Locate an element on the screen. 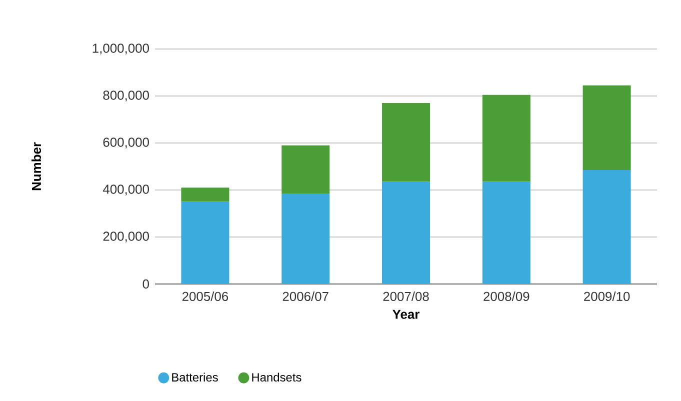  legend-label: Handsets is located at coordinates (277, 377).